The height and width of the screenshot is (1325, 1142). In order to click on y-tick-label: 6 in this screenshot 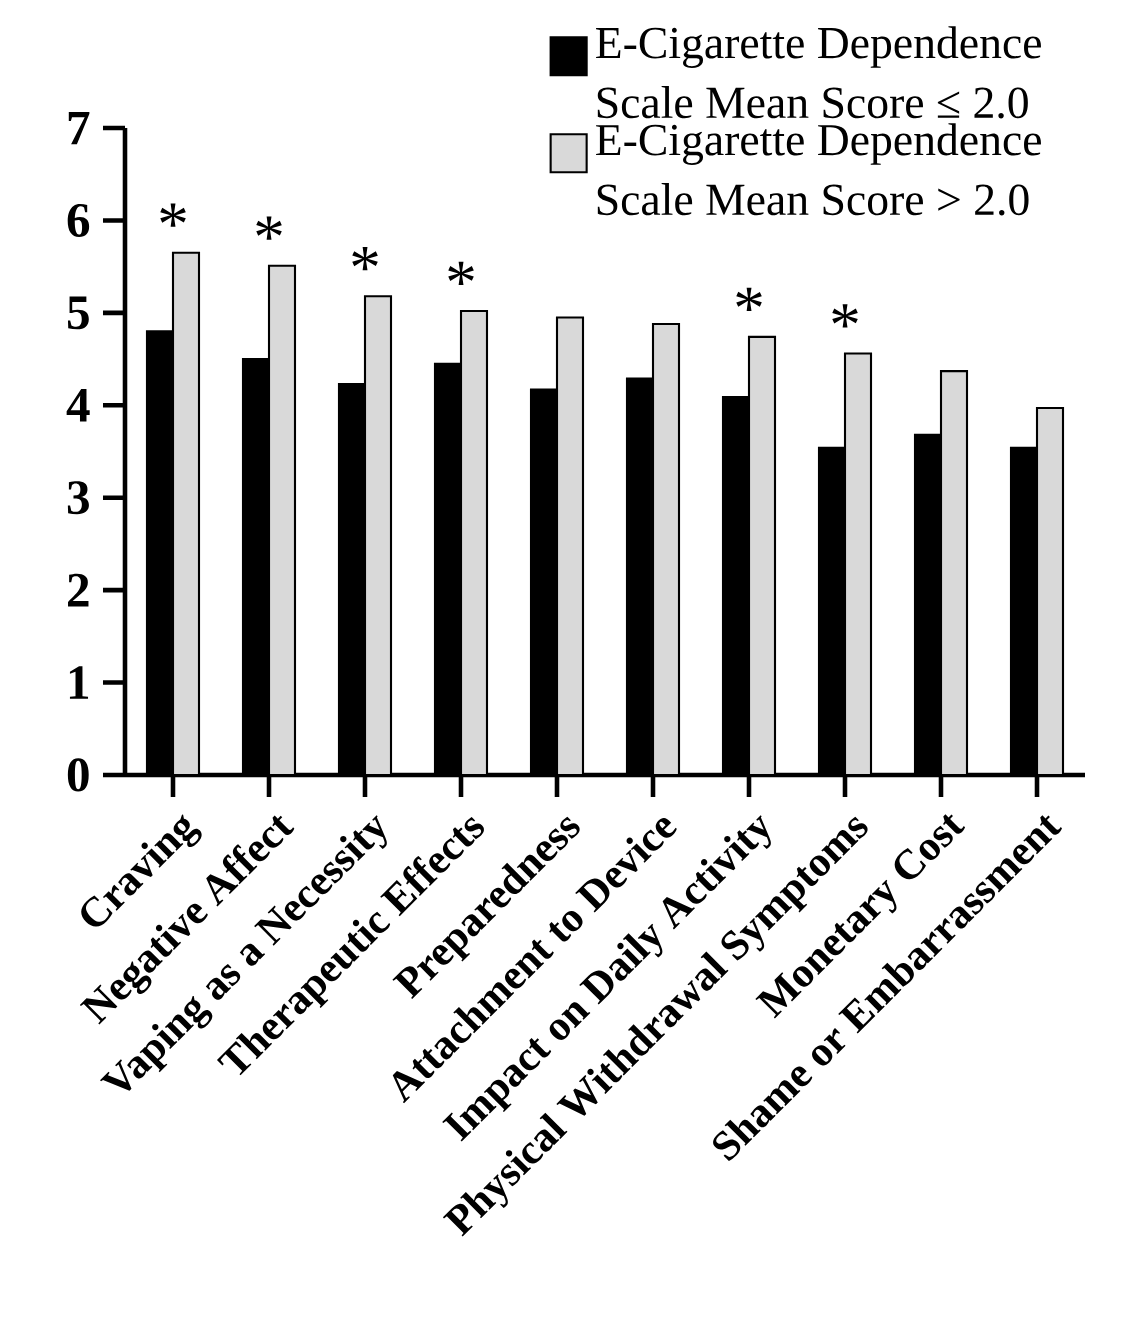, I will do `click(78, 220)`.